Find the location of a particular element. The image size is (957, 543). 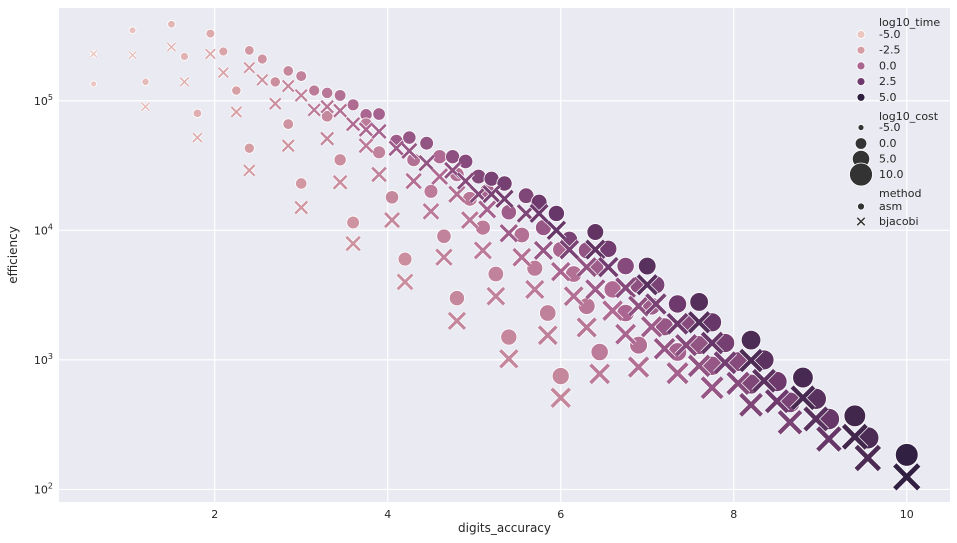

x-tick-label: 6 is located at coordinates (560, 514).